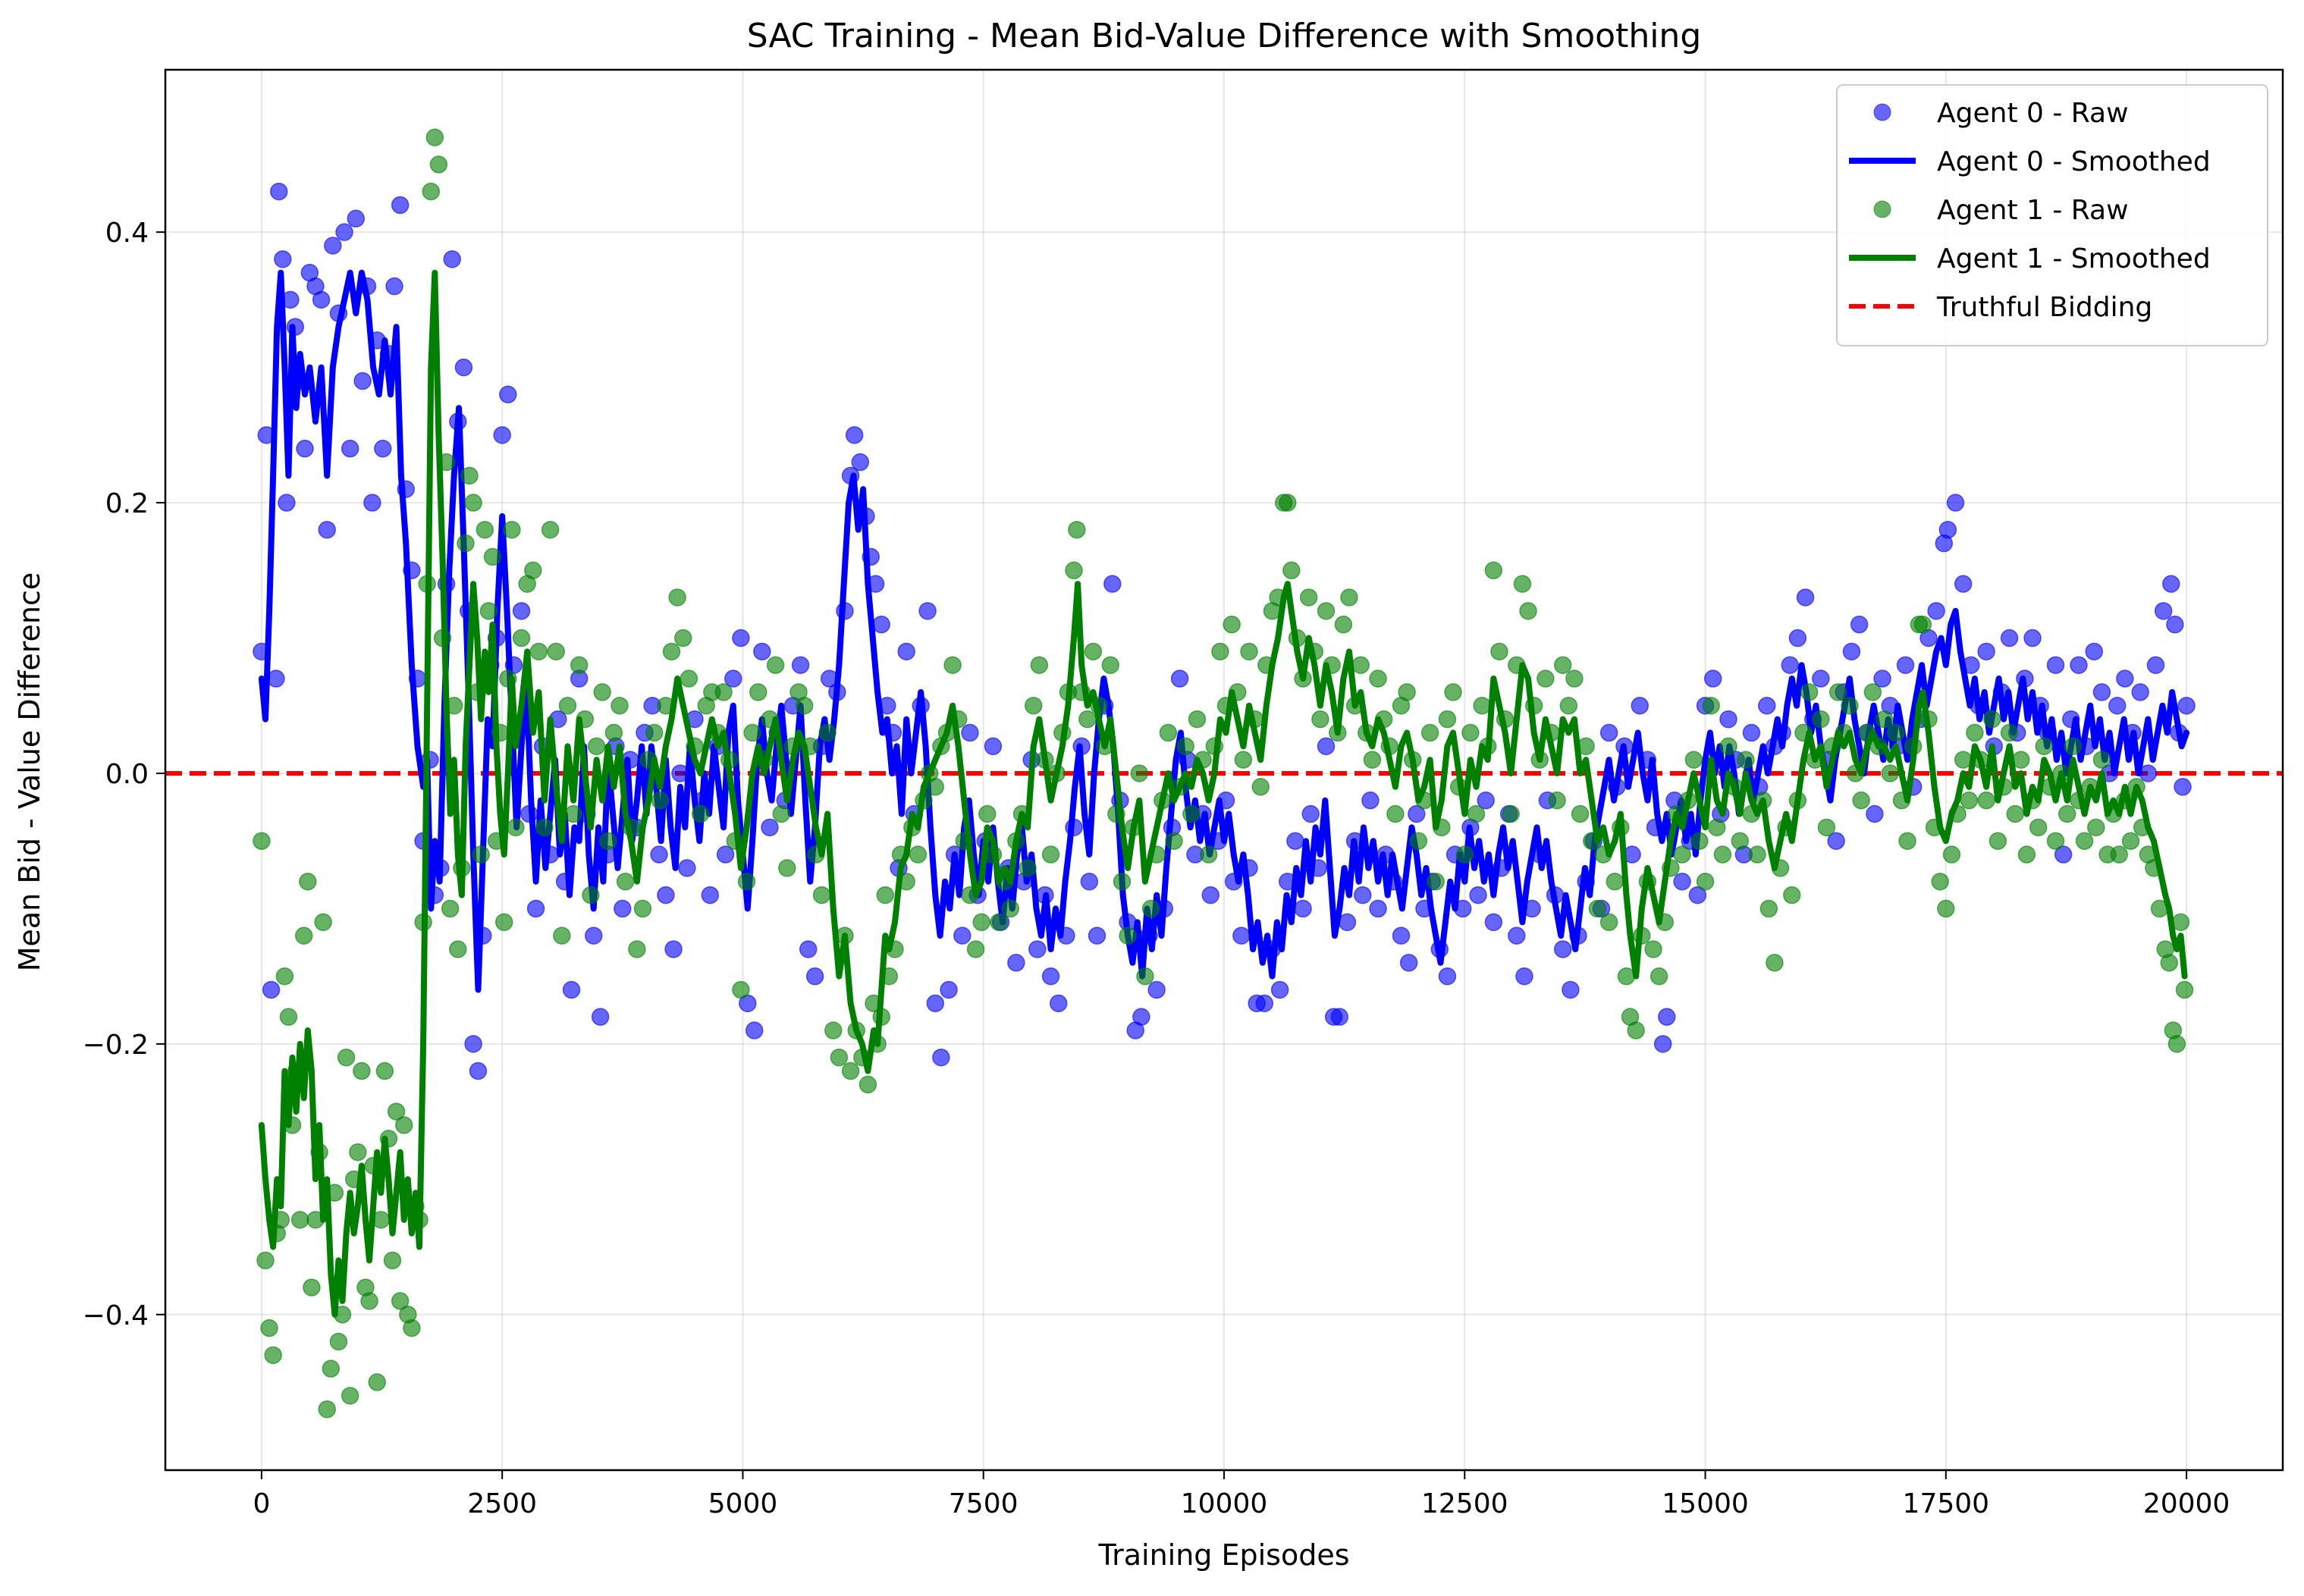 The width and height of the screenshot is (2304, 1596). I want to click on legend-box, so click(2052, 215).